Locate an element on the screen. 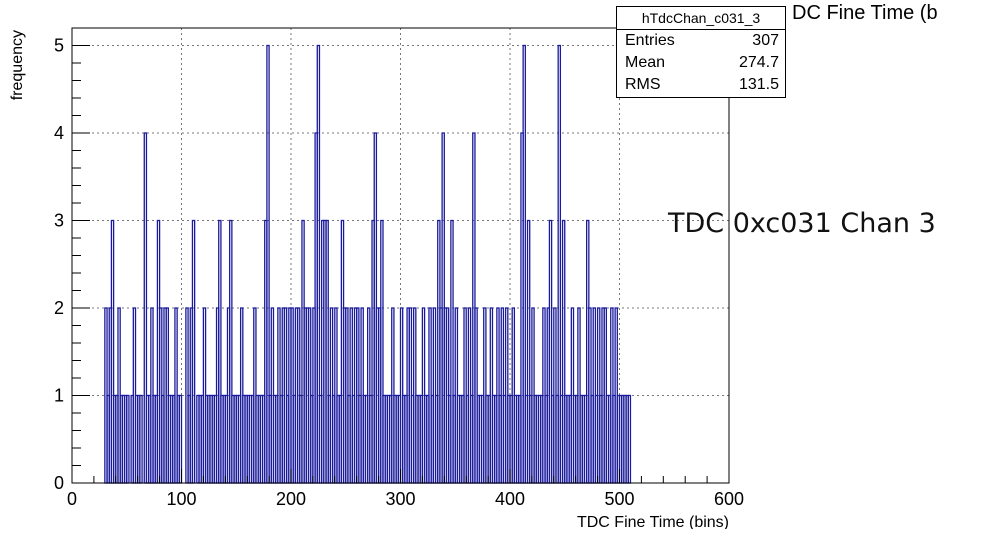 This screenshot has height=534, width=1008. chart-title-fragment: DC Fine Time (b is located at coordinates (865, 13).